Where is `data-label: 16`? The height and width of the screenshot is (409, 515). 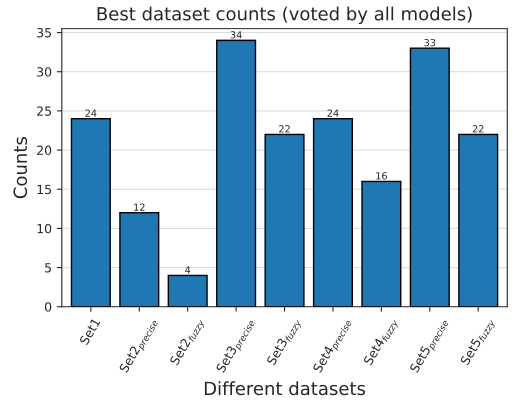 data-label: 16 is located at coordinates (381, 176).